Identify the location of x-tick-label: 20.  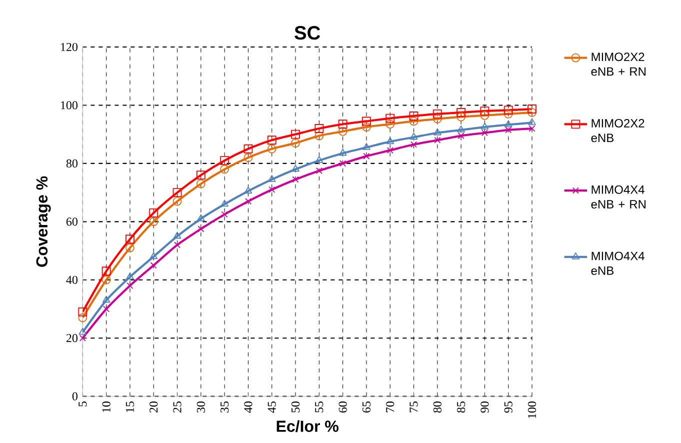
(154, 407).